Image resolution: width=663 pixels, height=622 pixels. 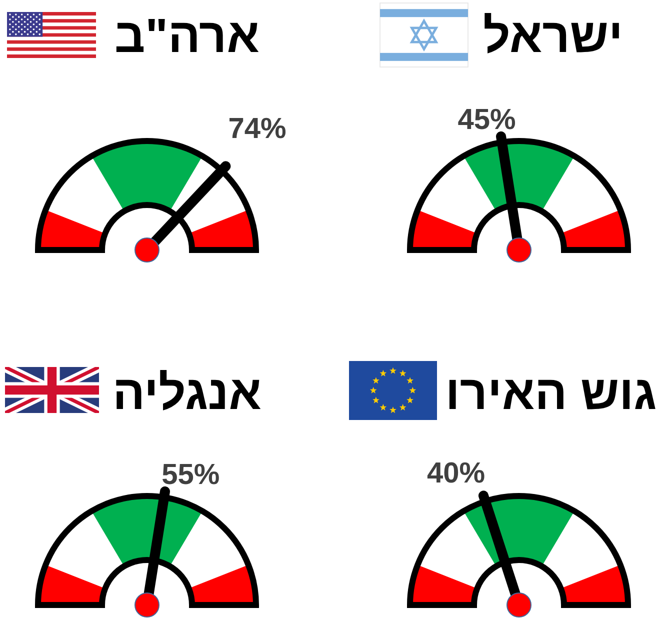 What do you see at coordinates (551, 393) in the screenshot?
I see `chart-title: גוש האירו` at bounding box center [551, 393].